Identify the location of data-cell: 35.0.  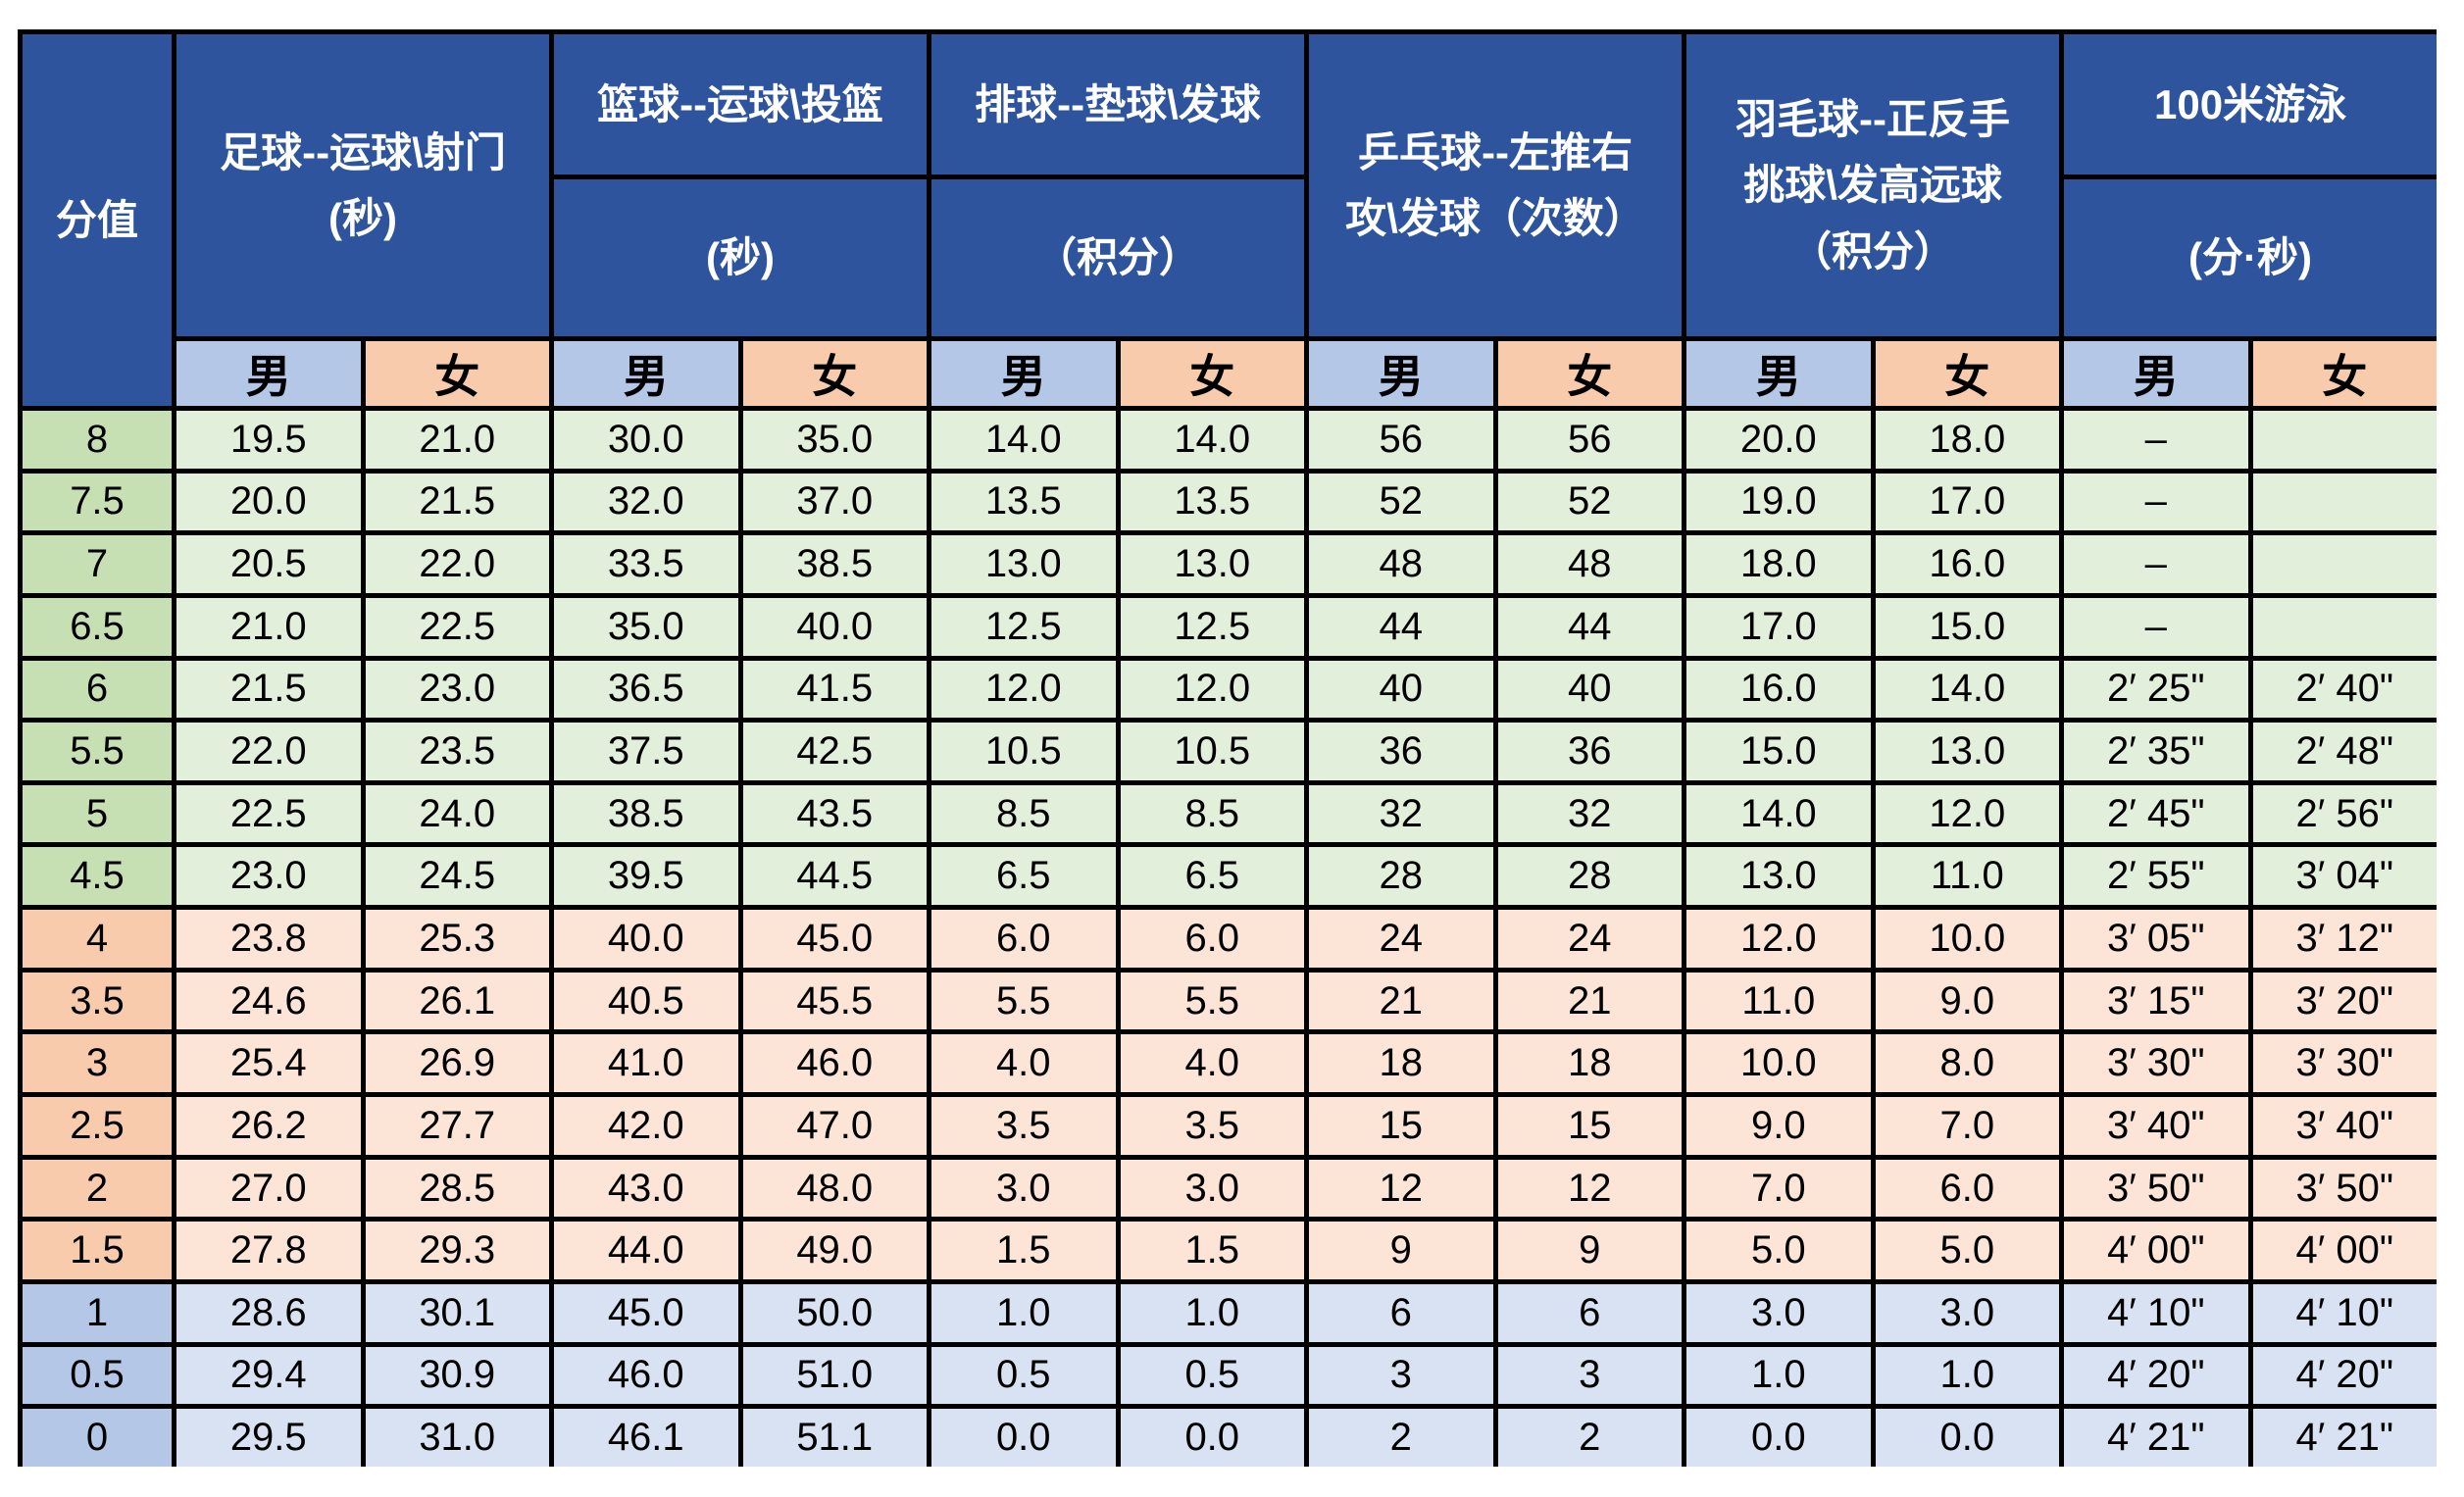
(832, 437).